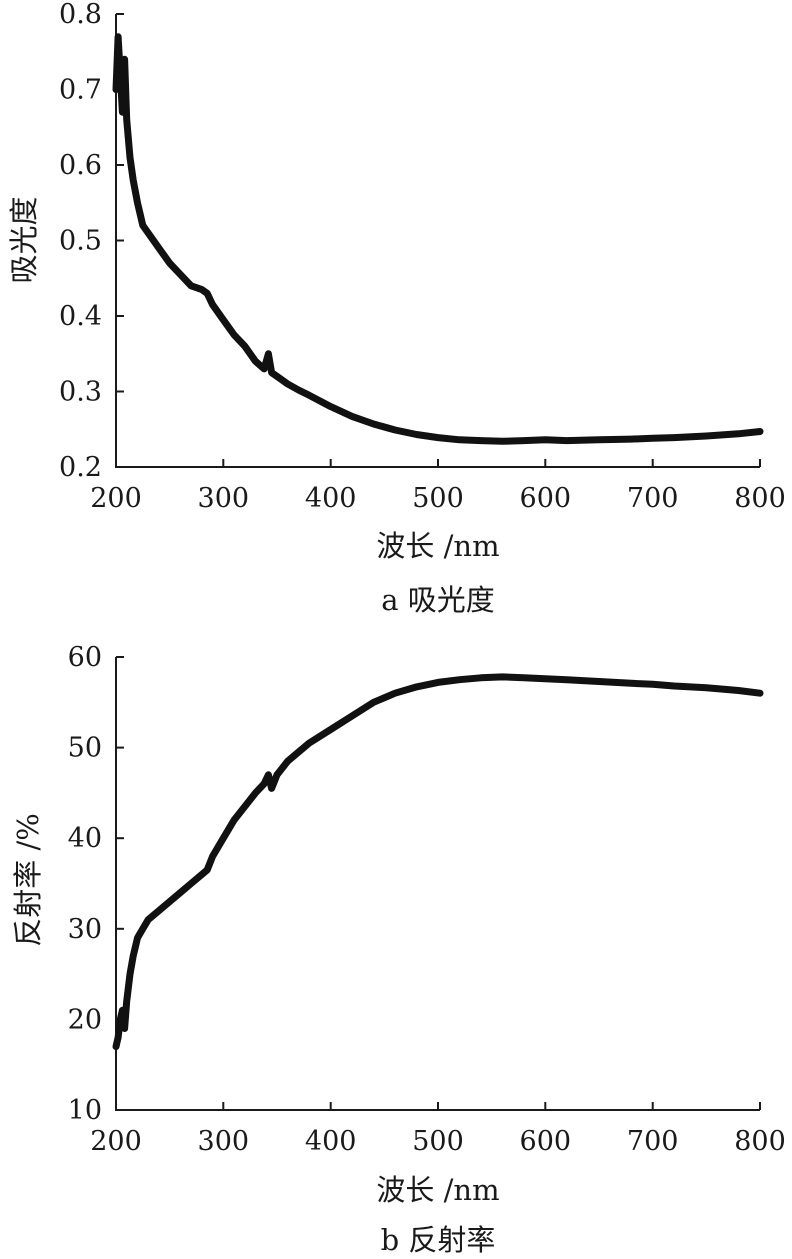 This screenshot has width=792, height=1259. Describe the element at coordinates (85, 884) in the screenshot. I see `y-tick-labels: 10 20 30 40 50 60` at that location.